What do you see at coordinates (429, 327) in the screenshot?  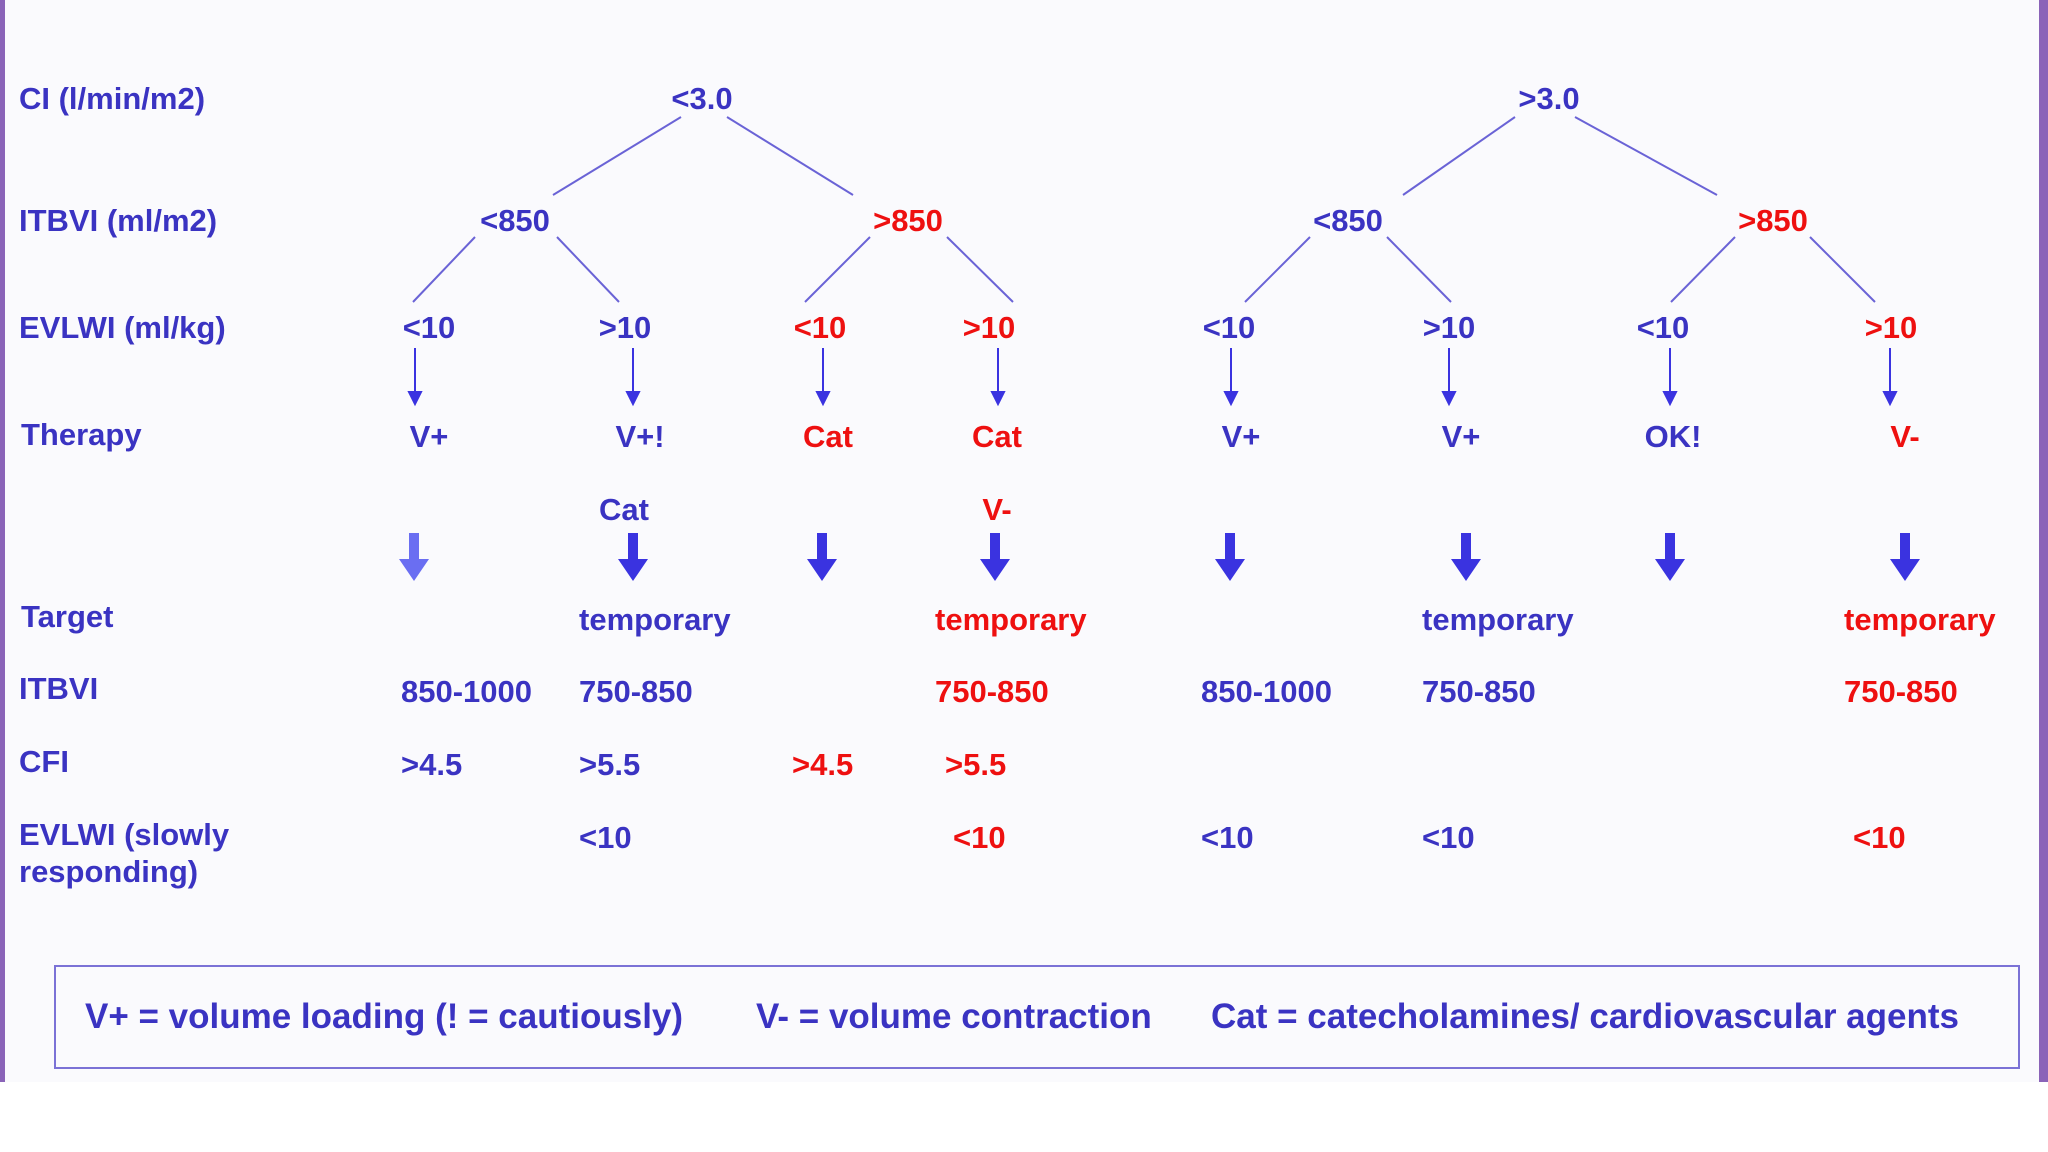 I see `evlwi-node-1: <10` at bounding box center [429, 327].